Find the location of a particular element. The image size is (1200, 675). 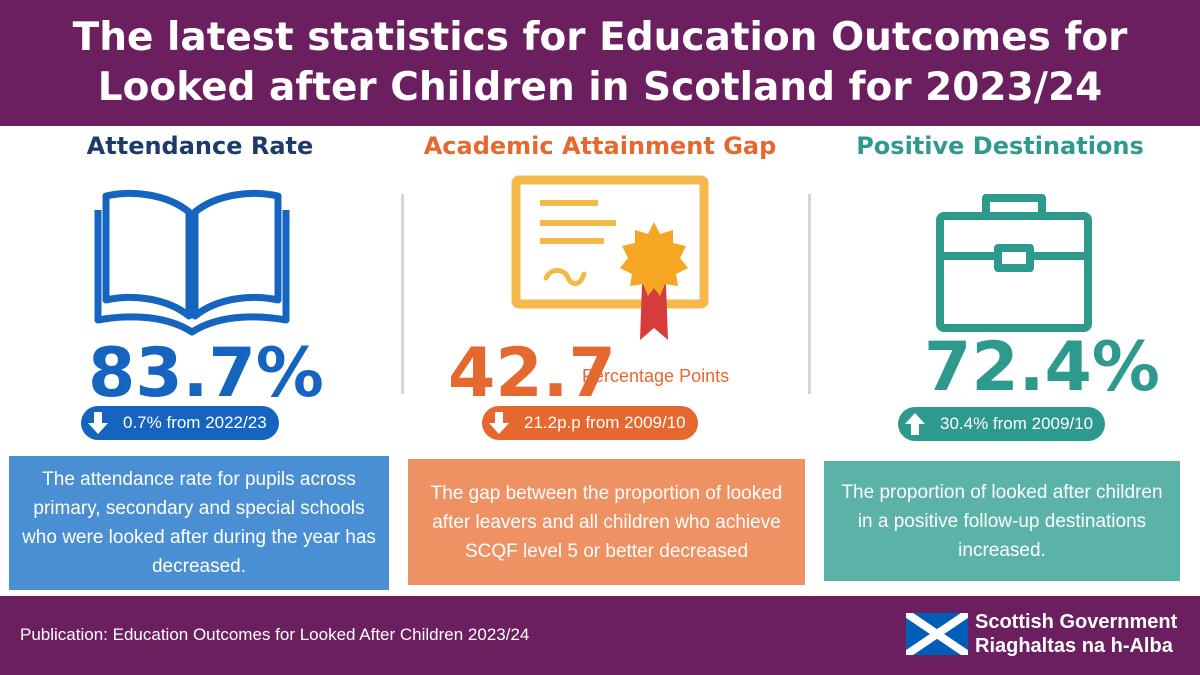

attendance-change-text: 0.7% from 2022/23 is located at coordinates (195, 422).